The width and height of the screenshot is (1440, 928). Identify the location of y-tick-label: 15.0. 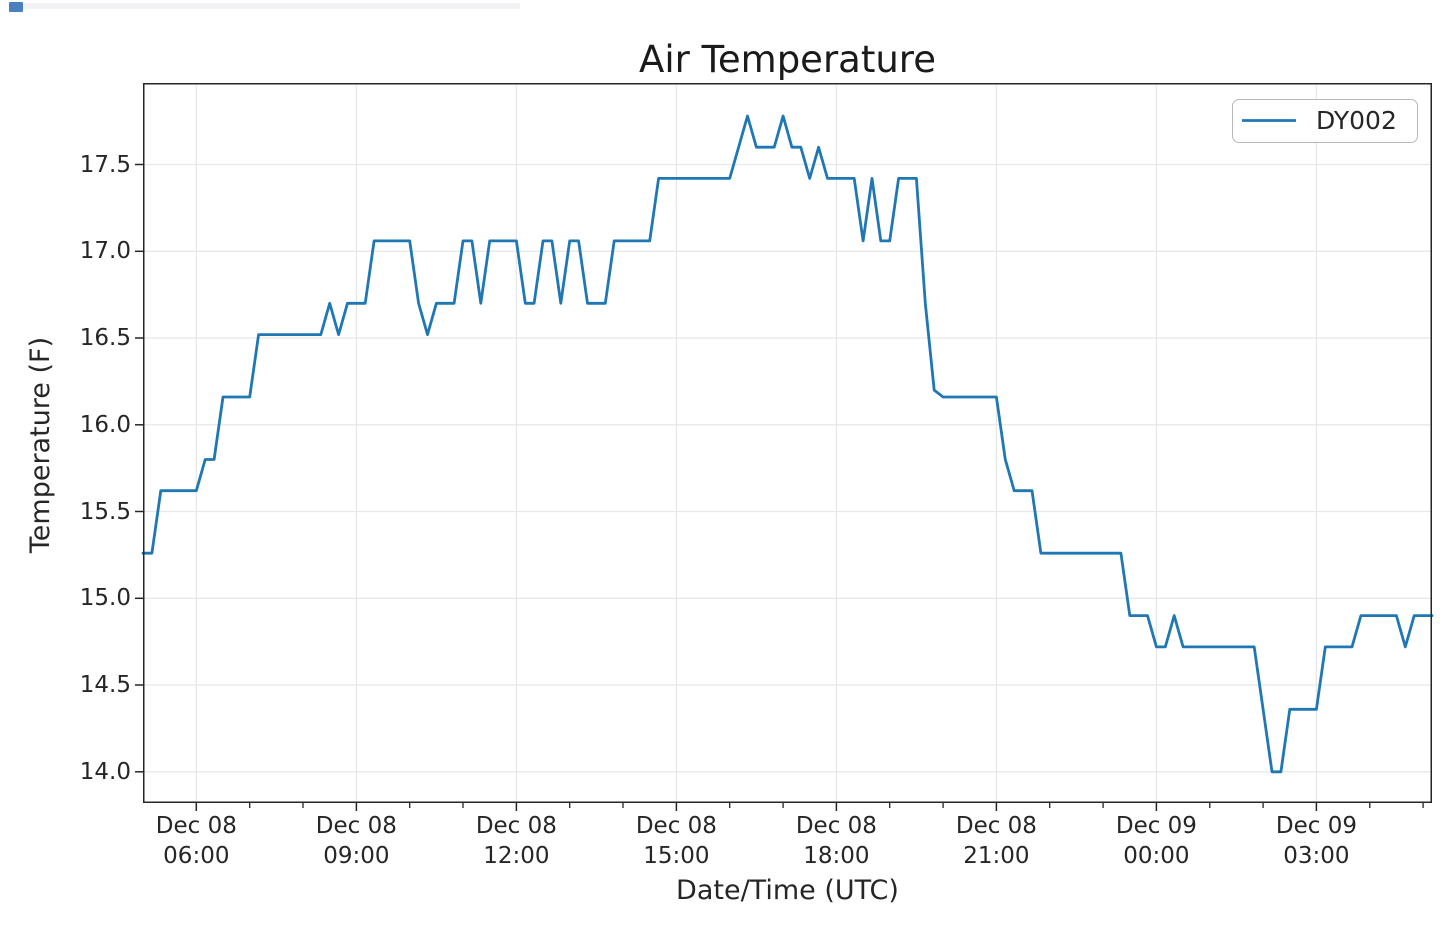
(105, 598).